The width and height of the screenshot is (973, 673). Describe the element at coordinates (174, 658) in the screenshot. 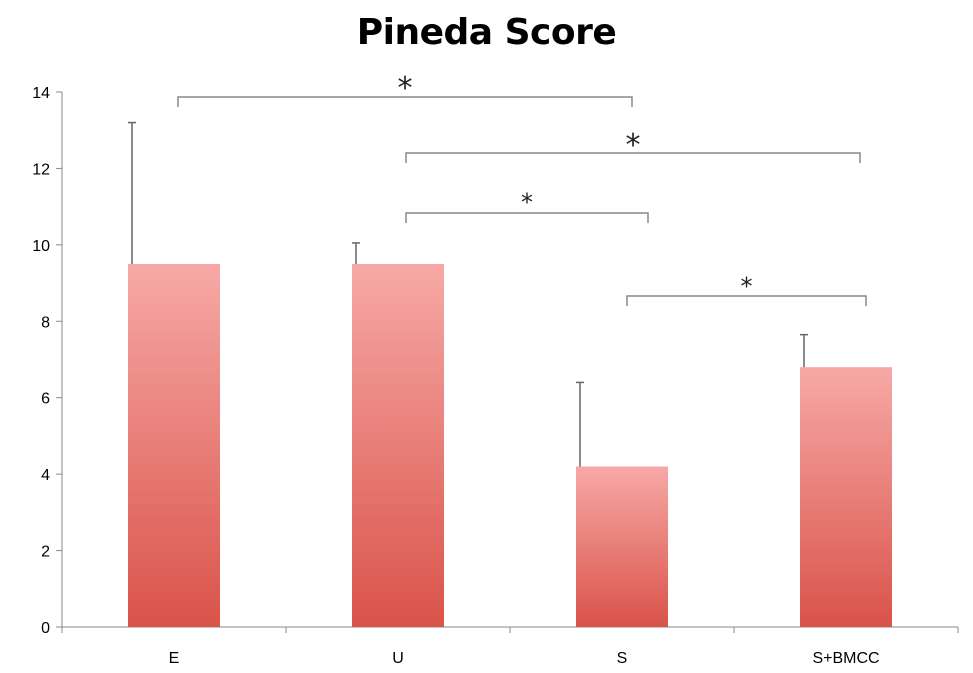

I see `x-tick-label: E` at that location.